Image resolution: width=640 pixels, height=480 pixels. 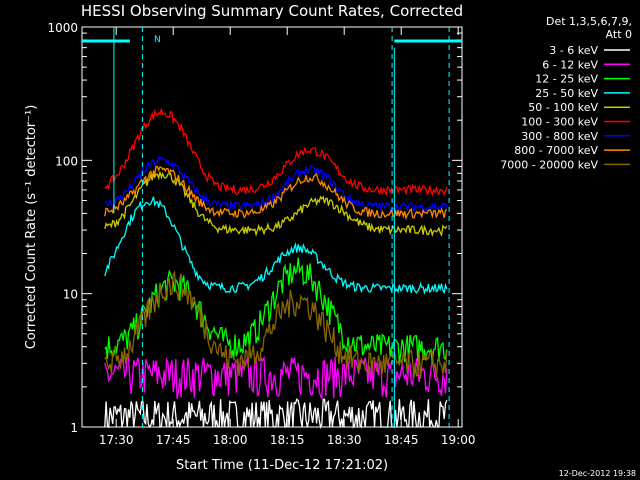 I want to click on x-tick-label: 17:30, so click(x=116, y=440).